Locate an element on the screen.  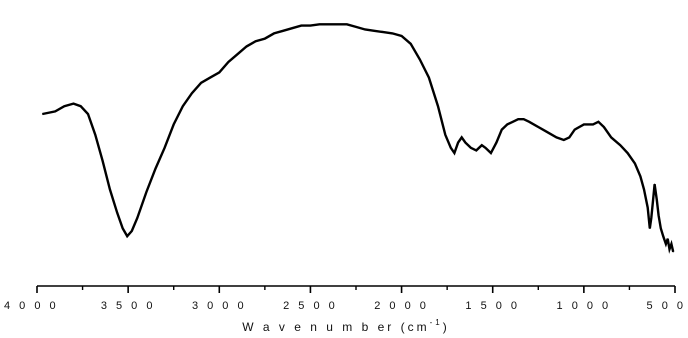
x-tick-label: 5 0 0 is located at coordinates (666, 306).